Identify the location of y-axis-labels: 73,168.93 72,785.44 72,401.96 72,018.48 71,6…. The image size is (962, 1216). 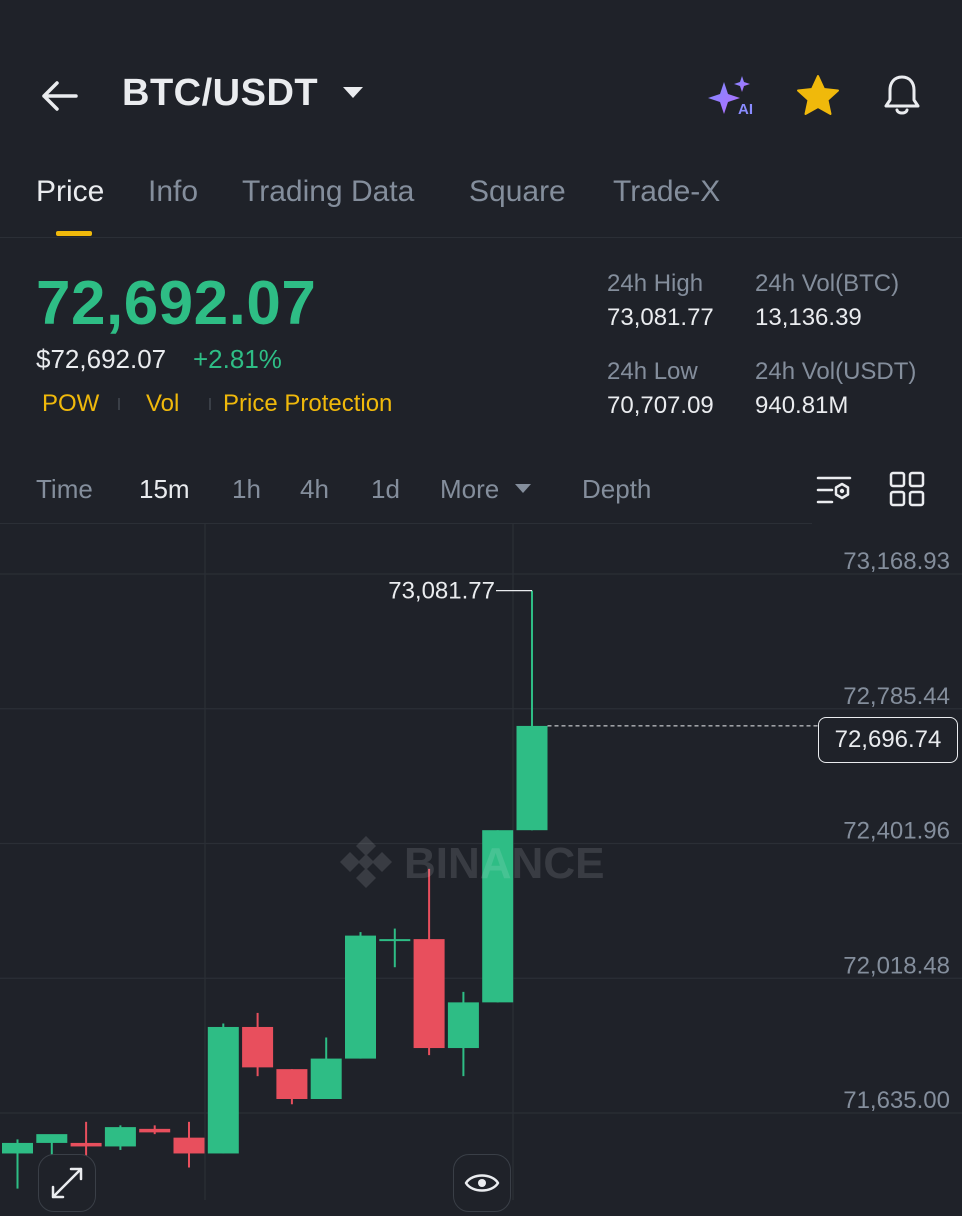
(896, 831).